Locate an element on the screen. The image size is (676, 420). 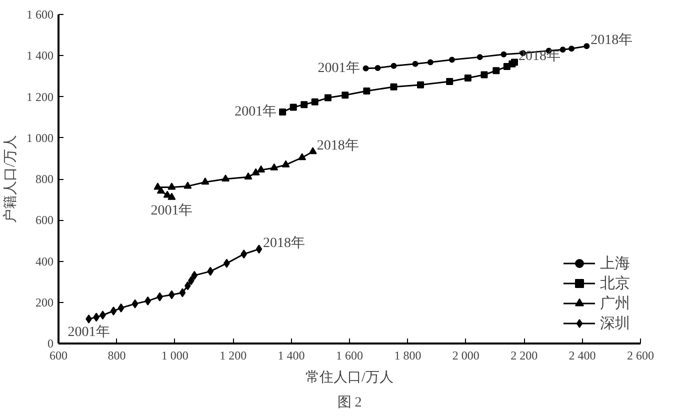
y-tick-label: 1 200 is located at coordinates (40, 97).